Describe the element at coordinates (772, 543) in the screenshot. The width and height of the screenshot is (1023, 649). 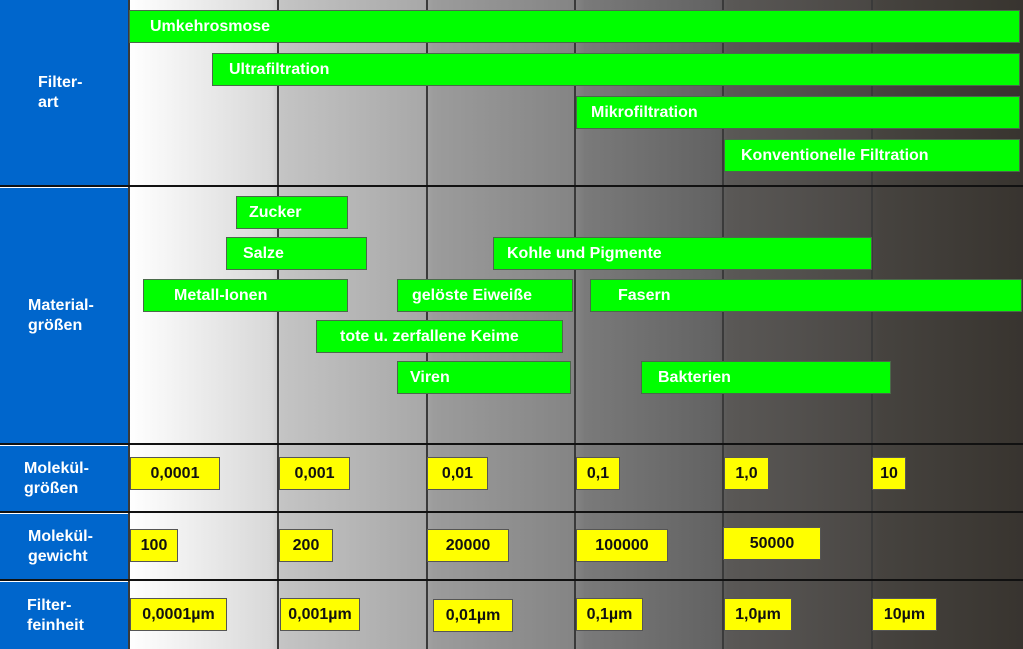
I see `molecule-weight-value: 50000` at that location.